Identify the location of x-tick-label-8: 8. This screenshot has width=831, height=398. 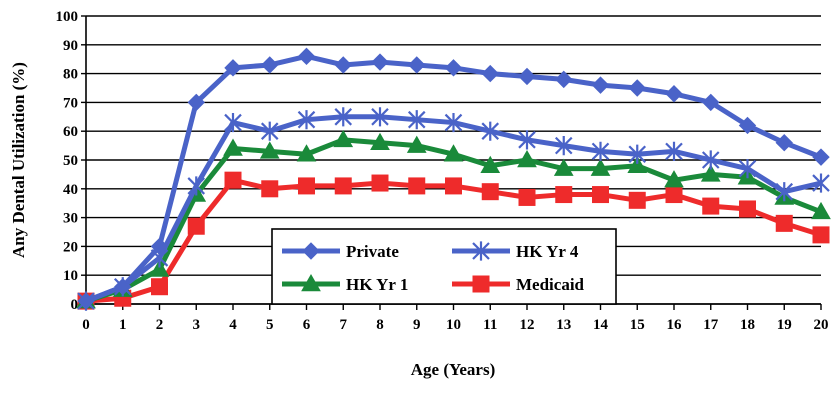
(380, 325).